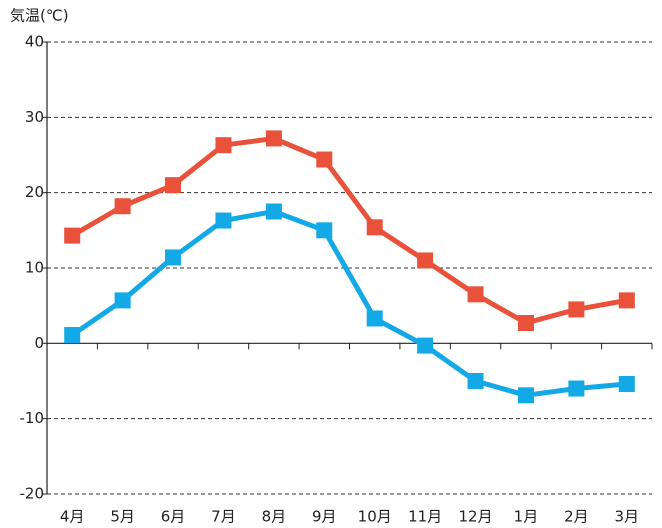 The image size is (662, 528). What do you see at coordinates (475, 517) in the screenshot?
I see `x-tick-label: 12月` at bounding box center [475, 517].